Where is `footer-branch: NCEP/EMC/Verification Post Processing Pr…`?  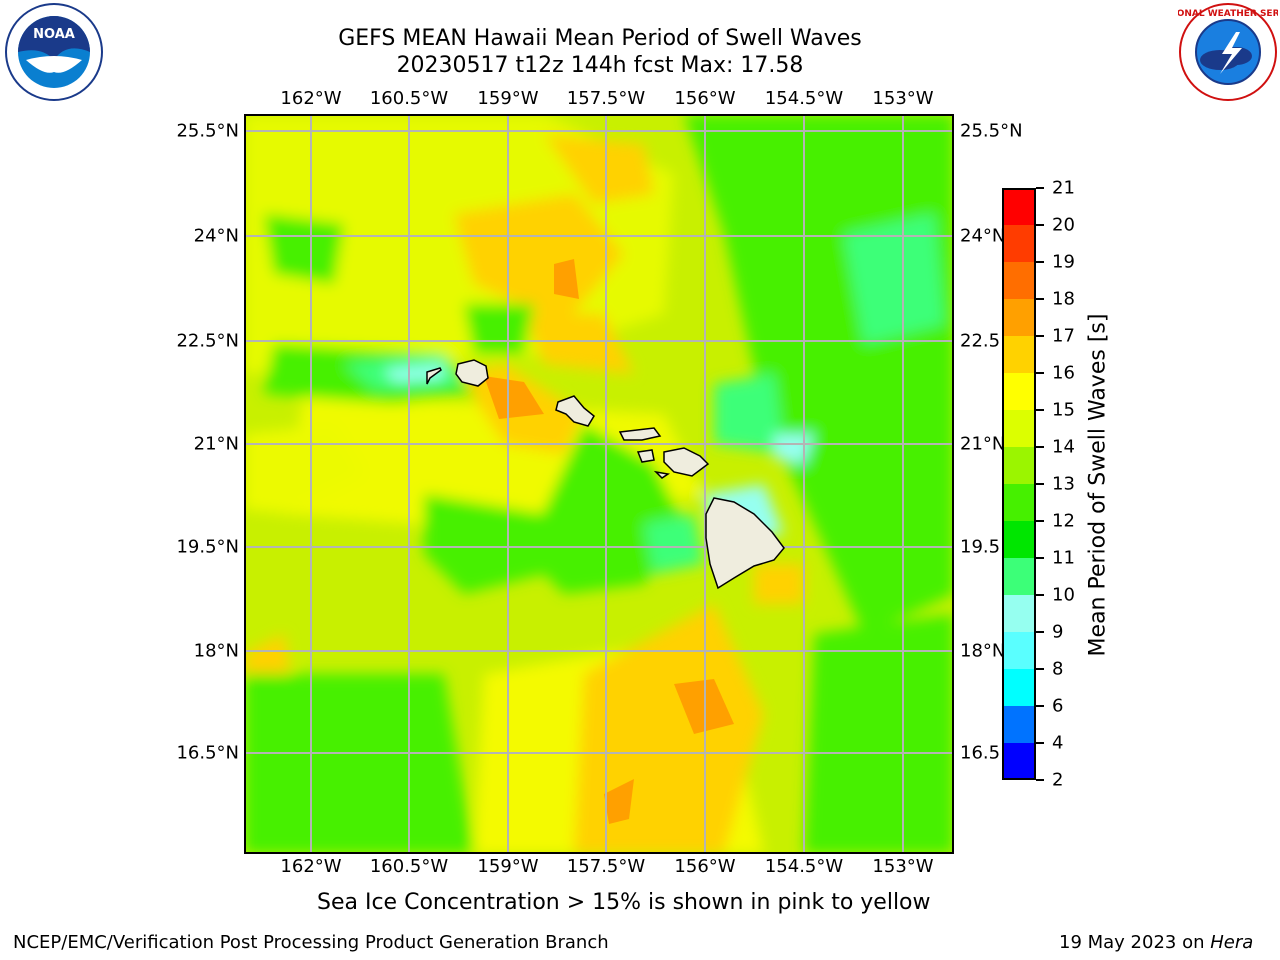
footer-branch: NCEP/EMC/Verification Post Processing Pr… is located at coordinates (311, 942).